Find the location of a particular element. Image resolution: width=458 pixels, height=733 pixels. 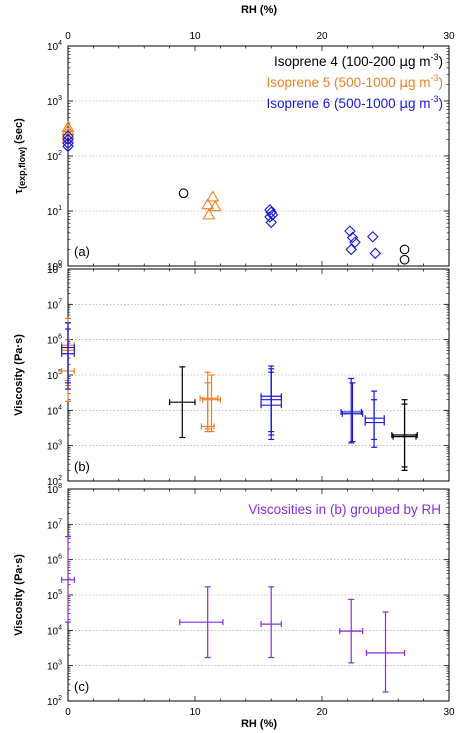

series-diamond-markers is located at coordinates (222, 195).